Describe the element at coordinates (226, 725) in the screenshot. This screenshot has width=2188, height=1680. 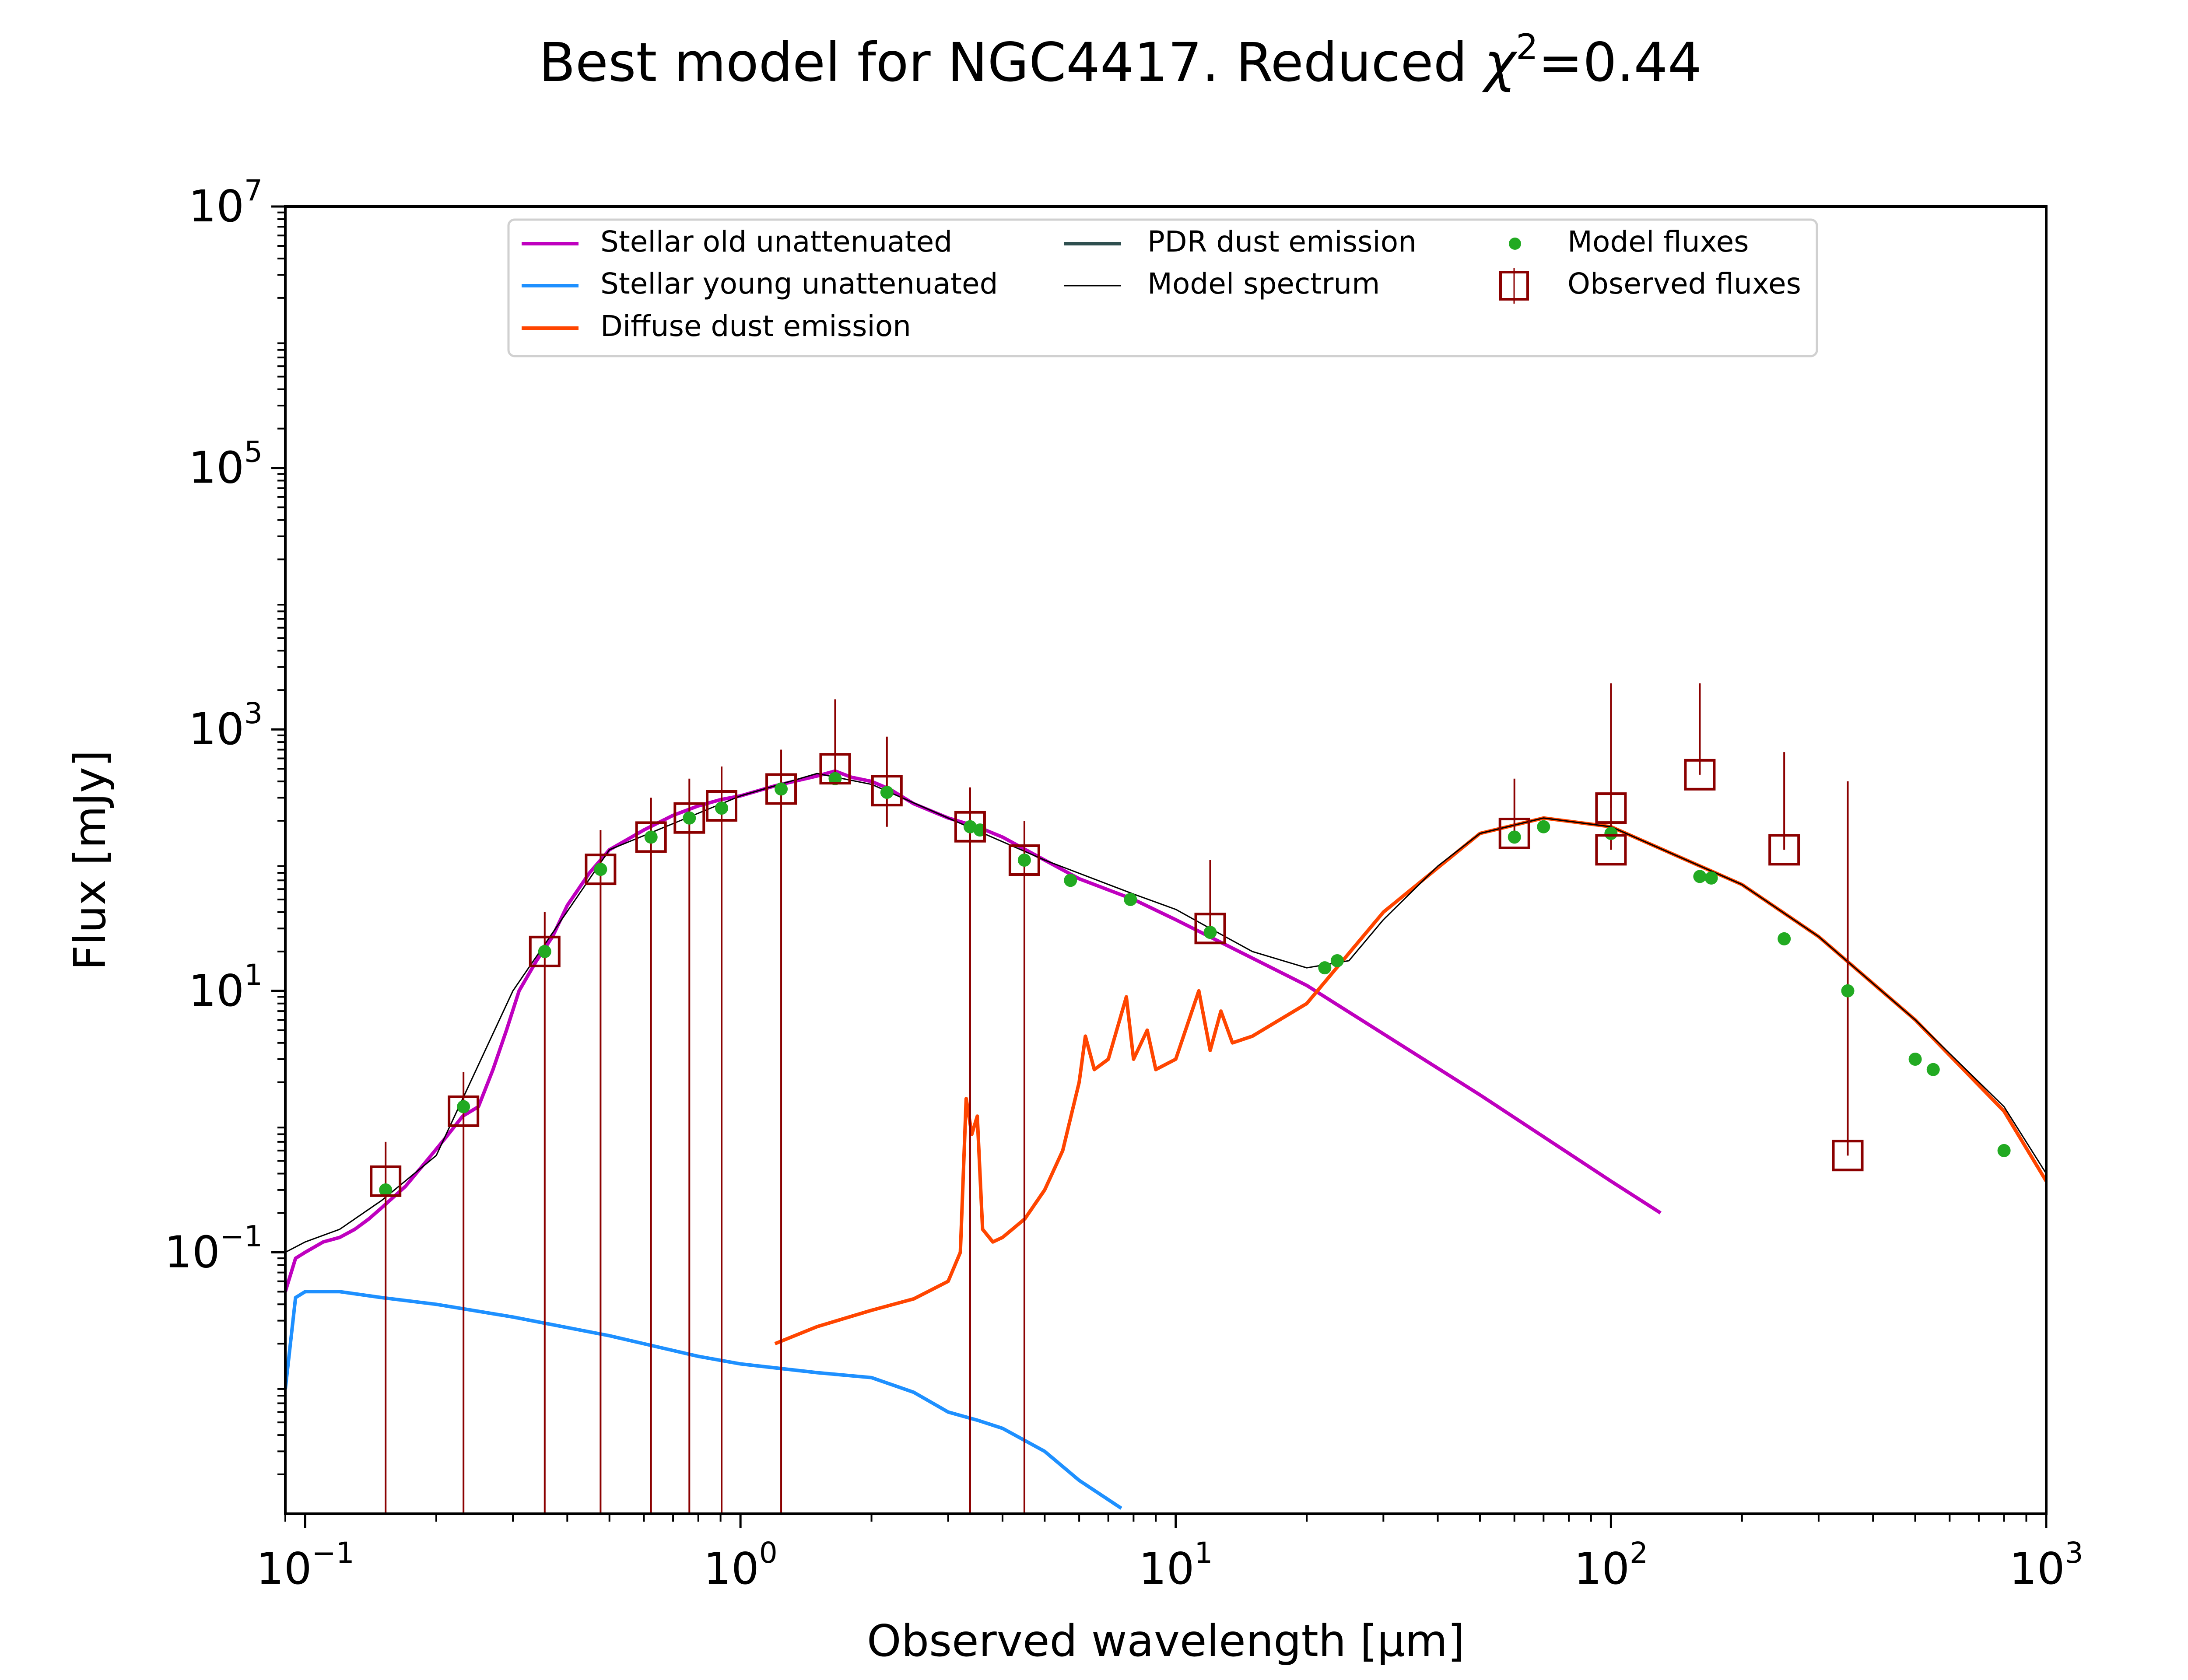
I see `y-tick-label: 10³` at that location.